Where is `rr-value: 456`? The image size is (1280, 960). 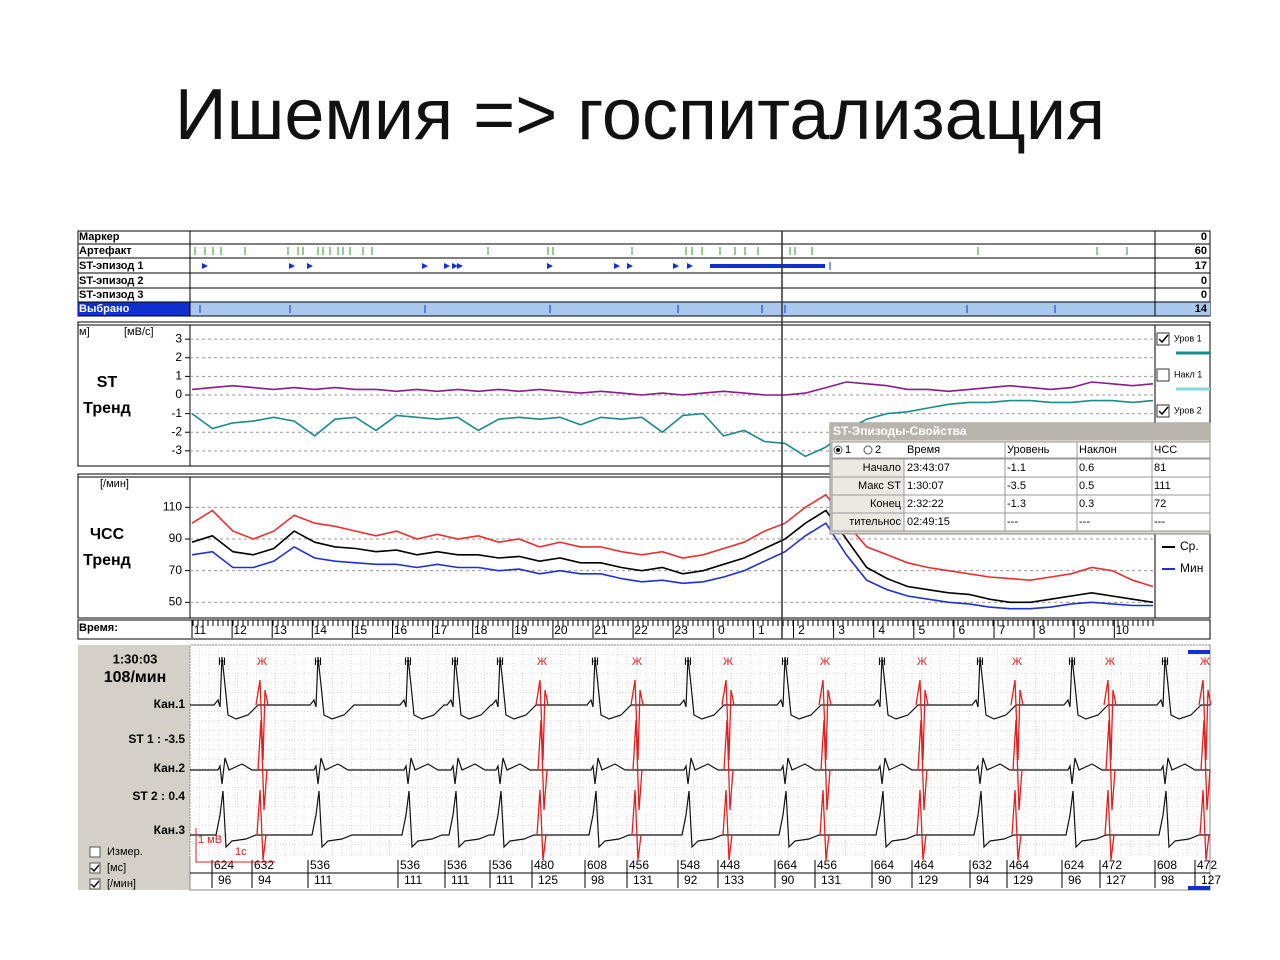 rr-value: 456 is located at coordinates (639, 865).